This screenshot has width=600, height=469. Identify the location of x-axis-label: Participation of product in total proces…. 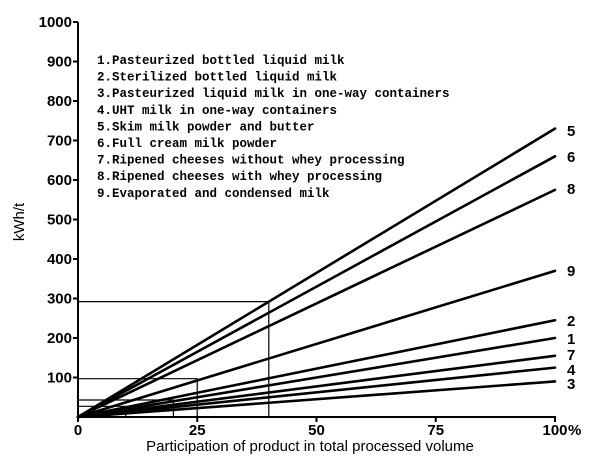
(310, 446).